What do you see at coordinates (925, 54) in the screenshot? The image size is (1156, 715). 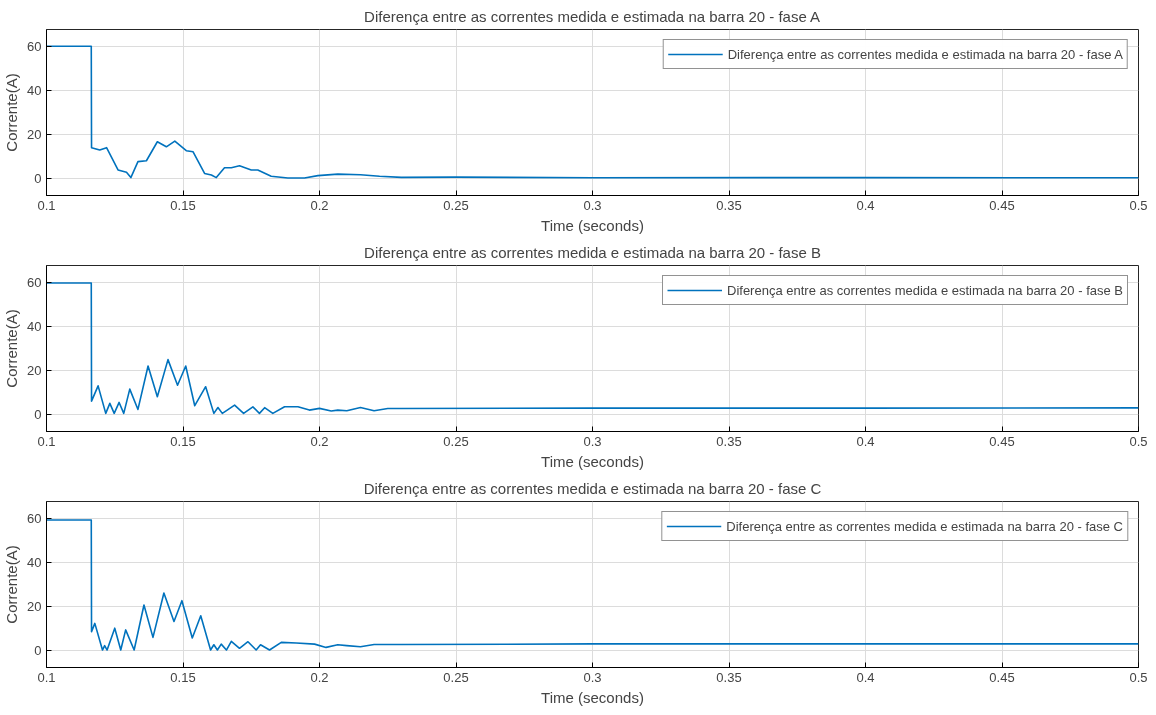 I see `legend-label: Diferença entre as correntes medida e estimada na barra 20 - fase A` at bounding box center [925, 54].